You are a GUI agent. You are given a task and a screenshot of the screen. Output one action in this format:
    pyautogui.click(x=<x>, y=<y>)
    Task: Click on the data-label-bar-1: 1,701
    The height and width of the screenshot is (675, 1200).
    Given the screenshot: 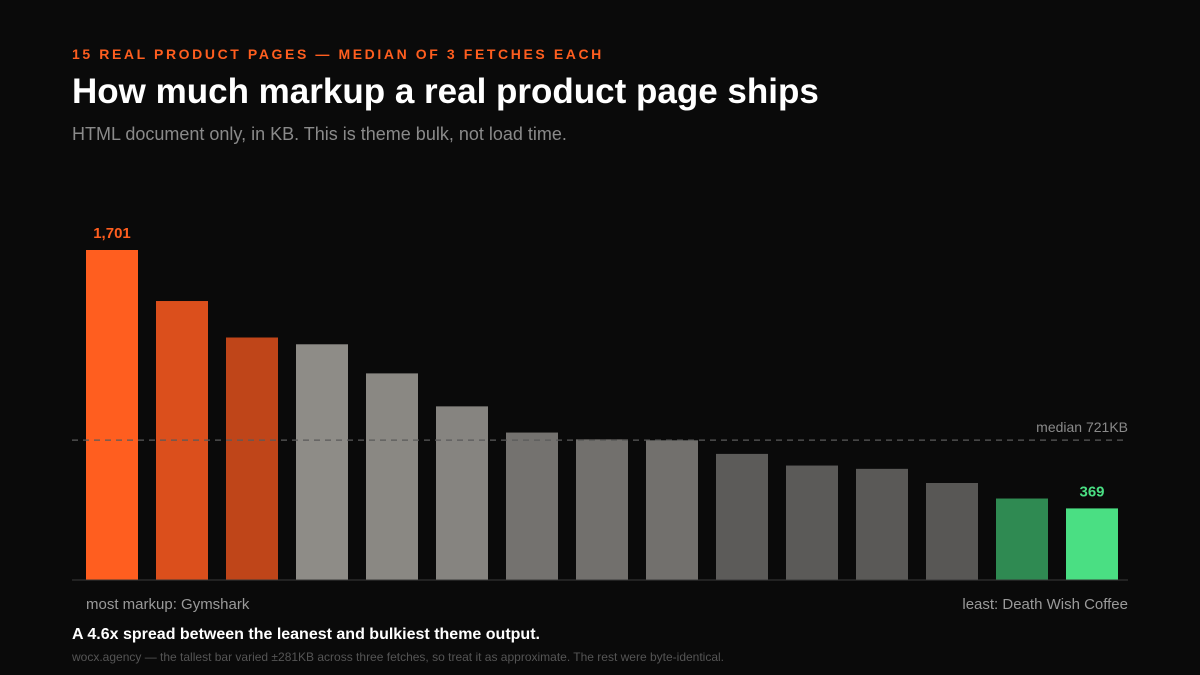 What is the action you would take?
    pyautogui.click(x=112, y=233)
    